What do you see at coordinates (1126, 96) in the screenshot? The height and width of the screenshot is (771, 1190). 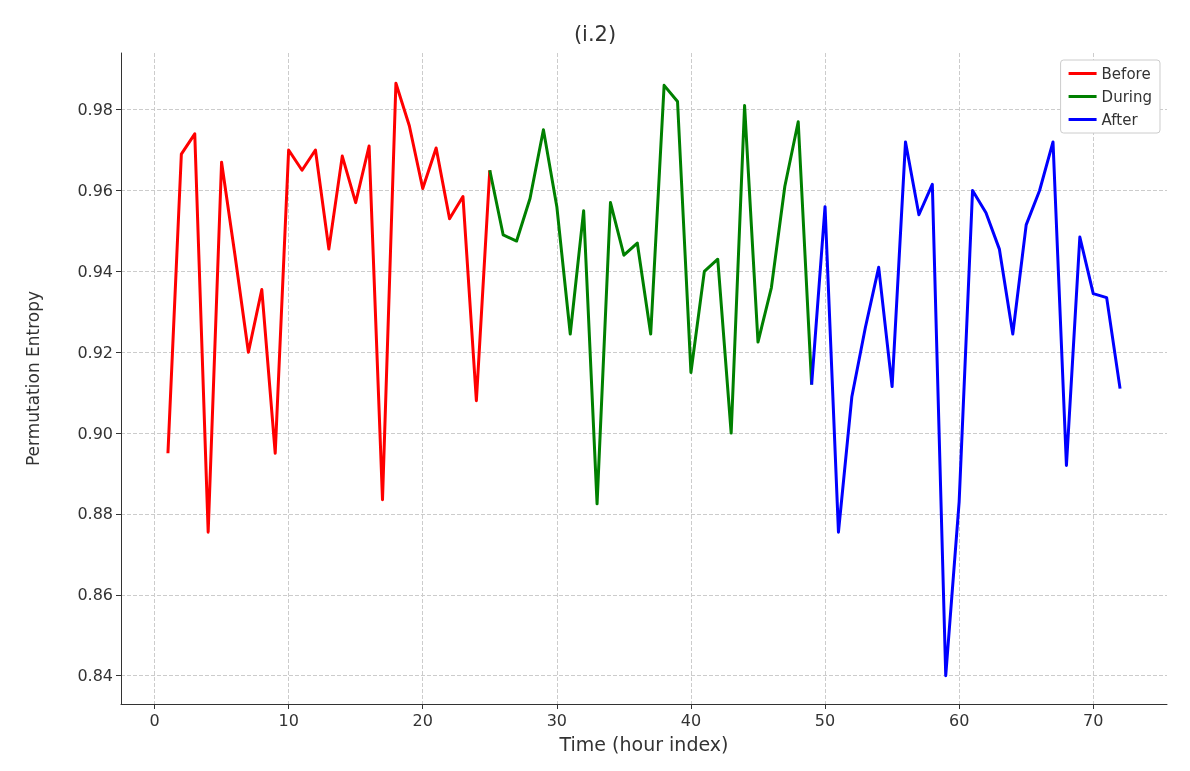 I see `legend-label: During` at bounding box center [1126, 96].